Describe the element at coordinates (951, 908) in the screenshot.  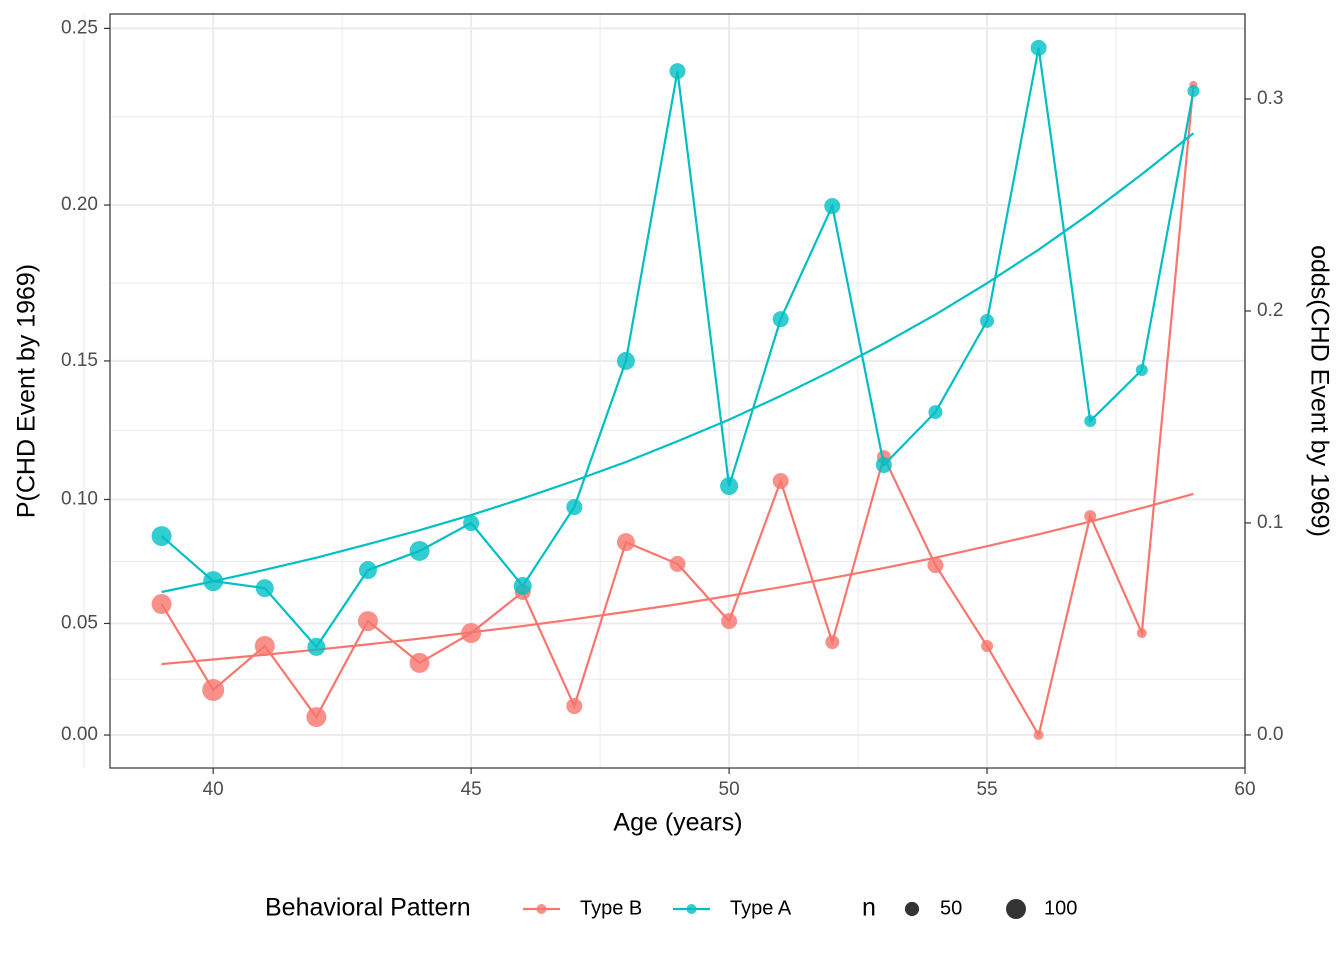
I see `size-legend-label: 50` at that location.